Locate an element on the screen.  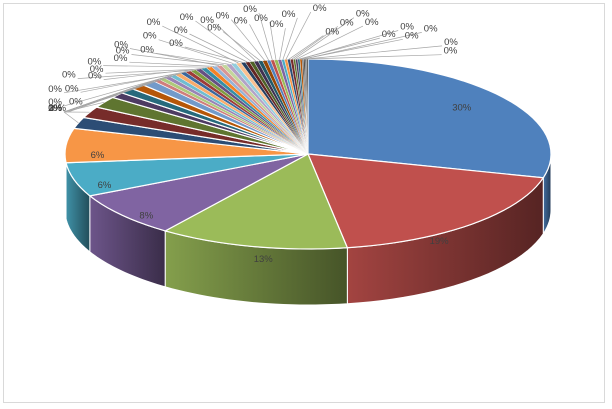
data-label-3: 8% is located at coordinates (146, 216).